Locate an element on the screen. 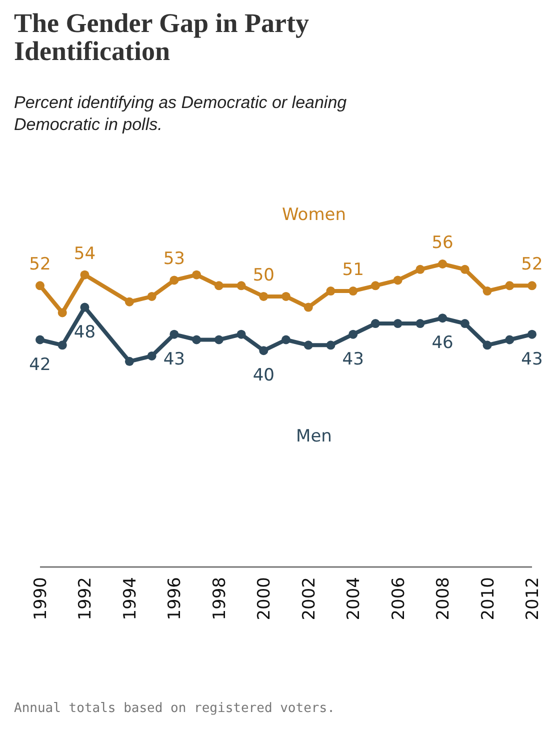 The width and height of the screenshot is (551, 755). data-label: 50 is located at coordinates (263, 275).